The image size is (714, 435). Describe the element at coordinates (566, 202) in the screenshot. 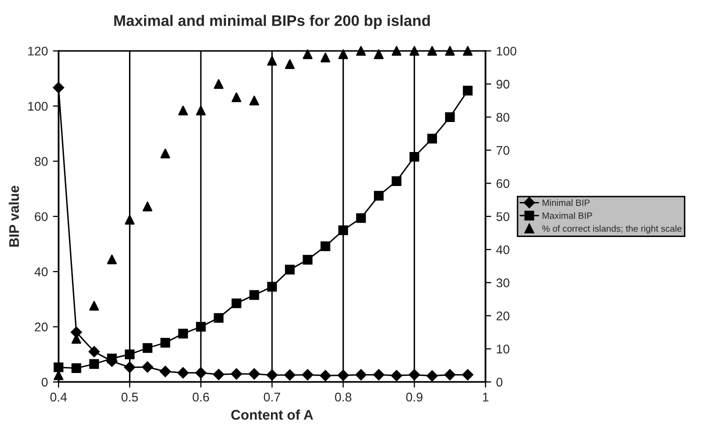

I see `legend-label: Minimal BIP` at that location.